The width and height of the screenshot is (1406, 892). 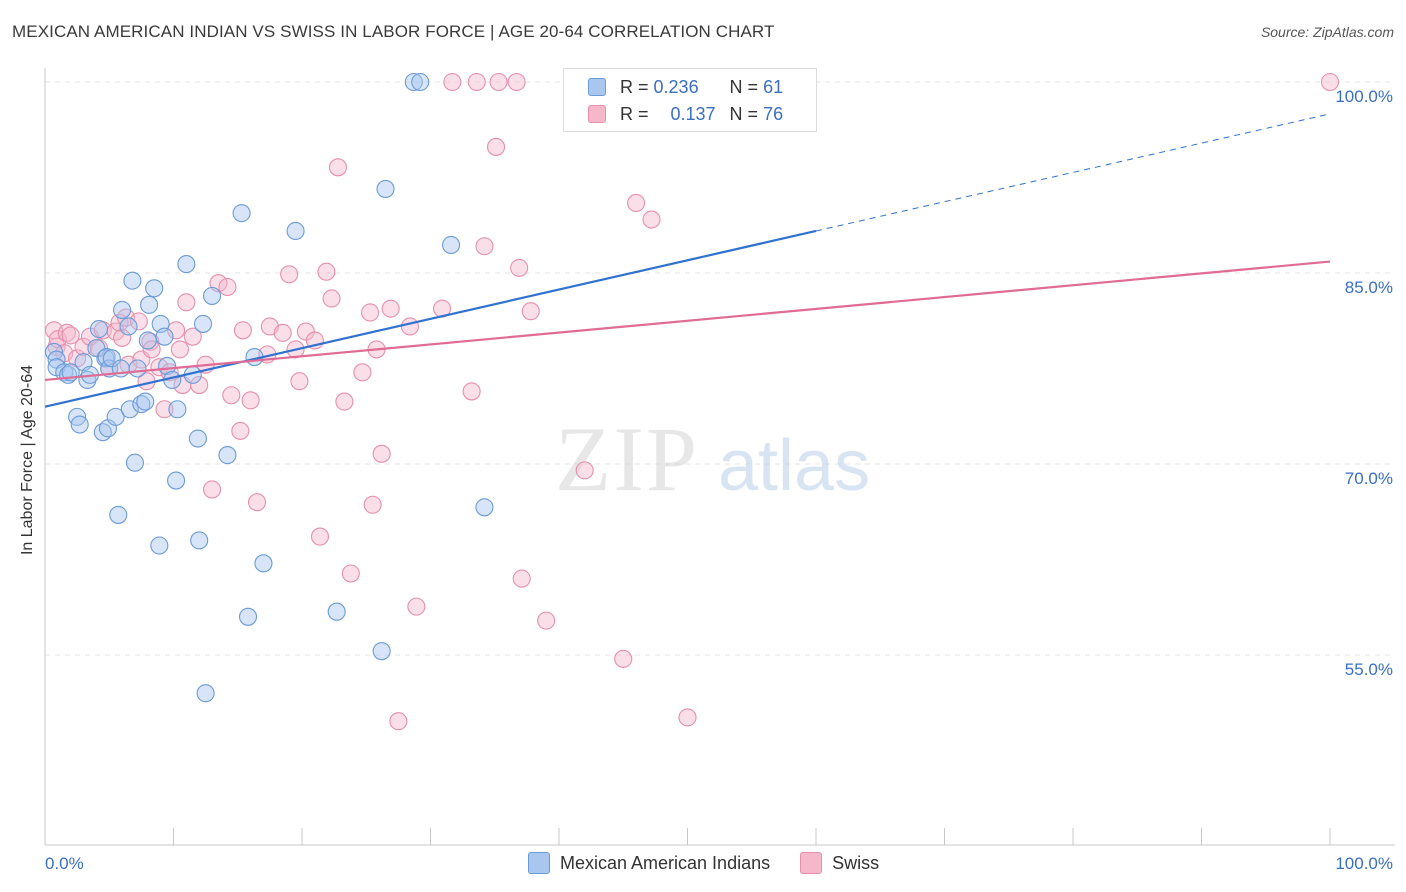 I want to click on legend-r-label: R =, so click(x=634, y=86).